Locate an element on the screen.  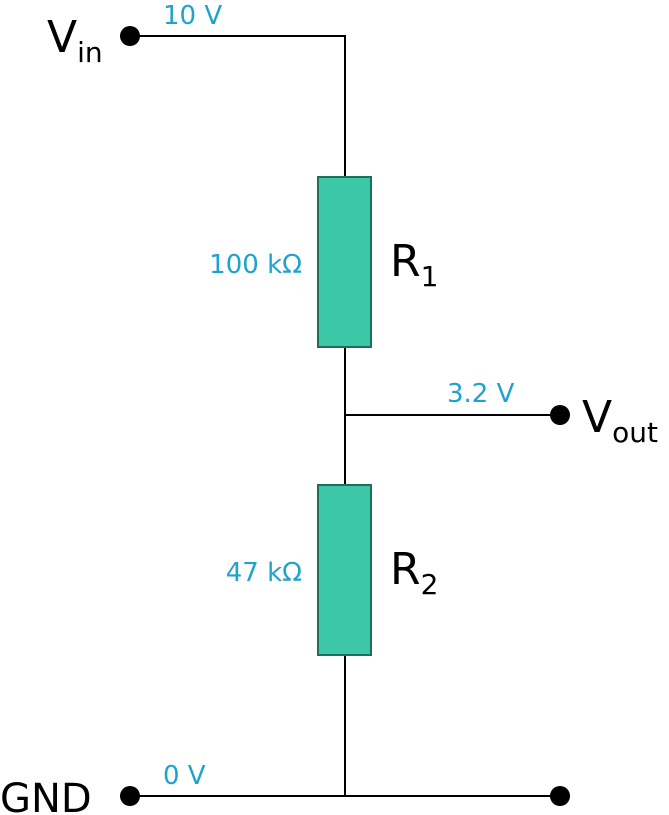
vin-terminal is located at coordinates (130, 36).